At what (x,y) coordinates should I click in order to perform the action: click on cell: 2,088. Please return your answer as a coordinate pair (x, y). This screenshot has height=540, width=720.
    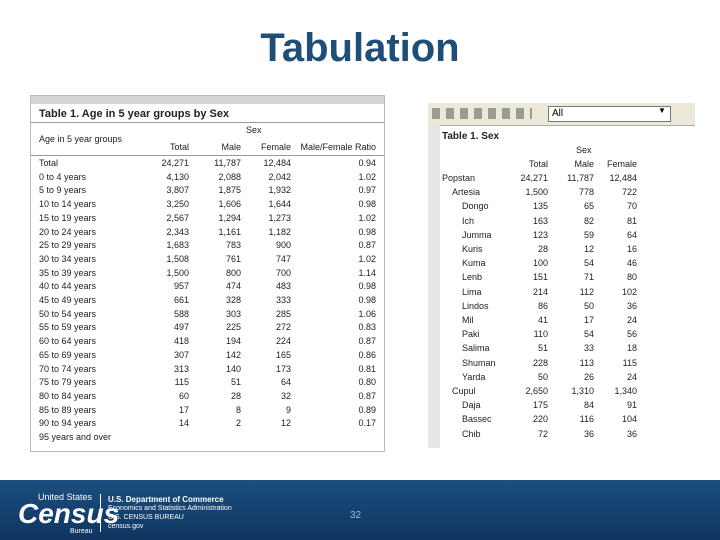
    Looking at the image, I should click on (229, 176).